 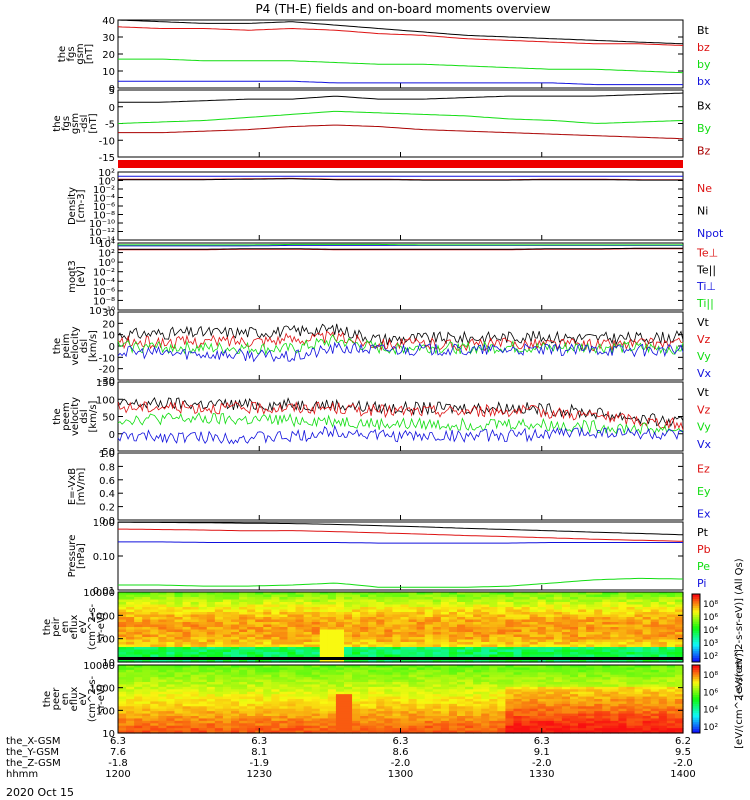 I want to click on panel-ylabel: Pressure[nPa], so click(x=77, y=556).